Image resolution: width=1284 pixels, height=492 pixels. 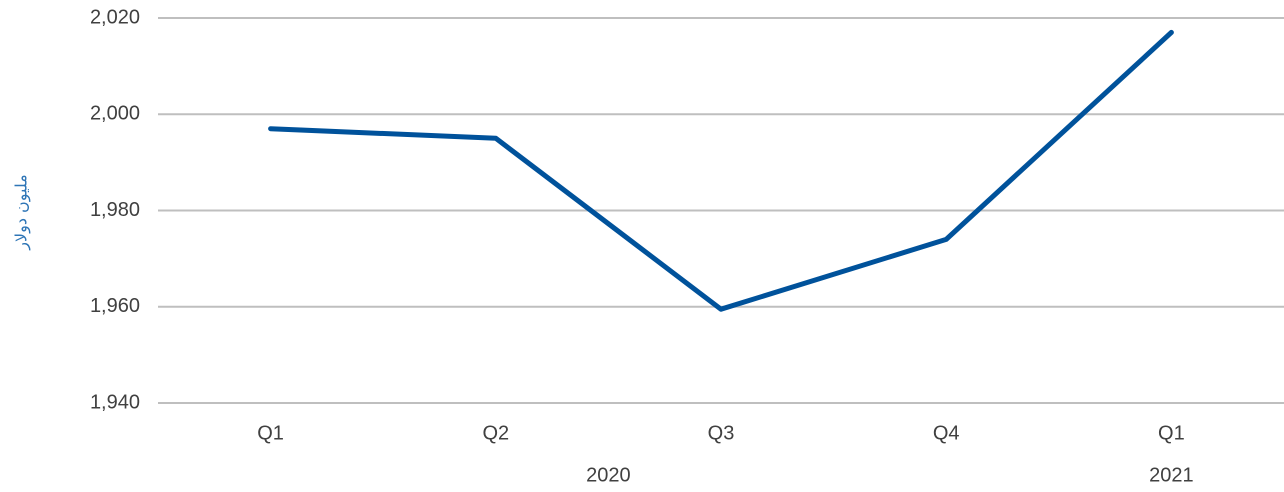 What do you see at coordinates (1171, 475) in the screenshot?
I see `x-group-label: 2021` at bounding box center [1171, 475].